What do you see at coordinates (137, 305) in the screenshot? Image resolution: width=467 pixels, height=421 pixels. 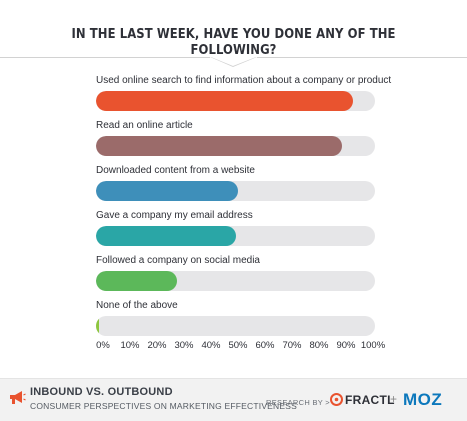 I see `bar-label: None of the above` at bounding box center [137, 305].